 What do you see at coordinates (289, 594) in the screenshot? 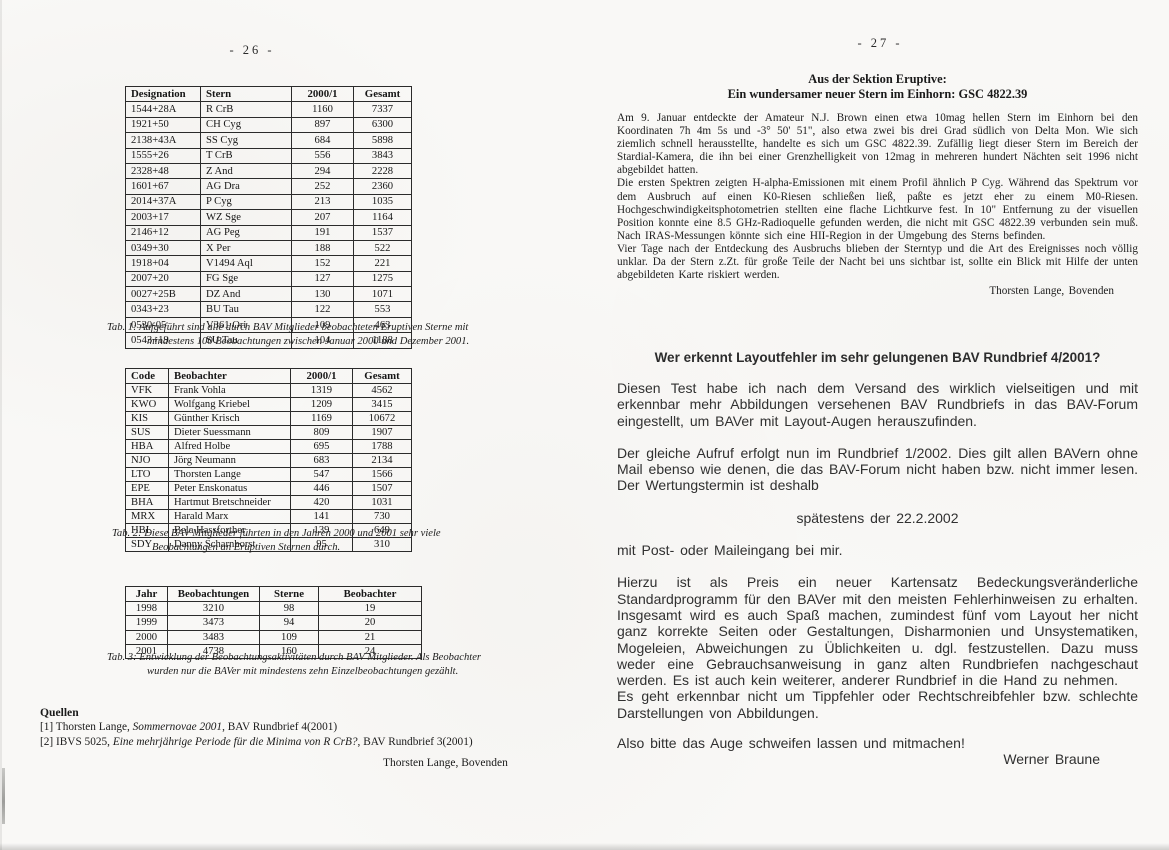
I see `column-header: Sterne` at bounding box center [289, 594].